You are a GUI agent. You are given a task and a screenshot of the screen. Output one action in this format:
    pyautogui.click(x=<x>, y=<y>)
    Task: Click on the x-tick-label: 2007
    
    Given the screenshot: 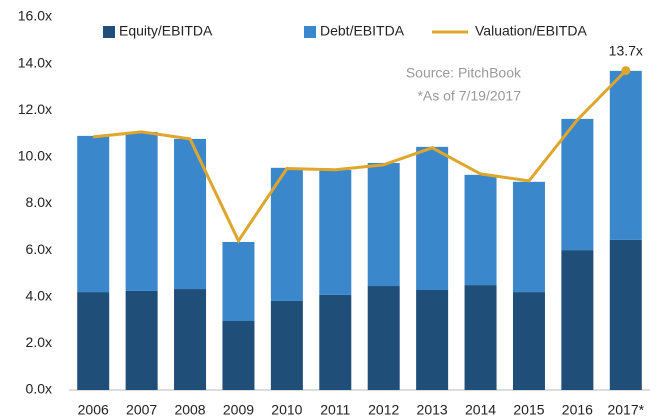 What is the action you would take?
    pyautogui.click(x=141, y=410)
    